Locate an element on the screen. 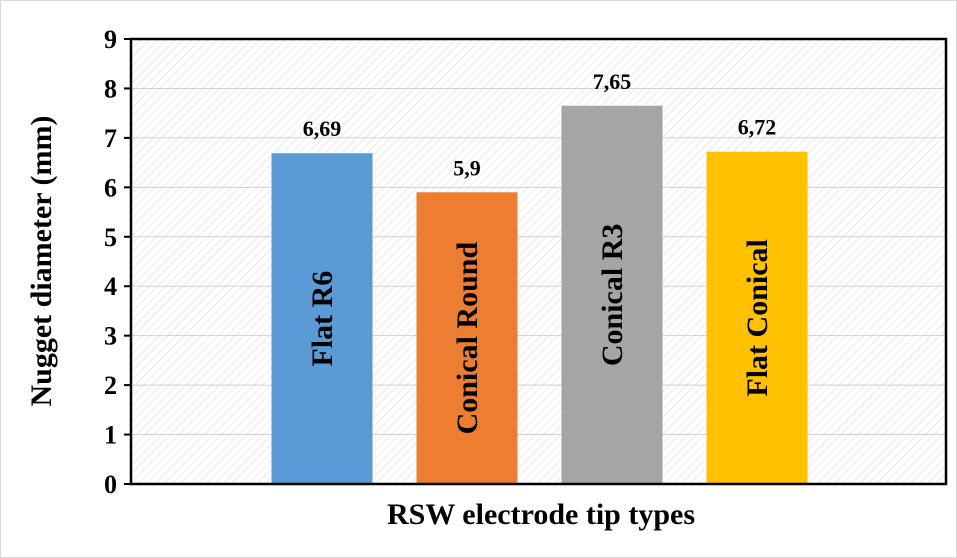 Image resolution: width=957 pixels, height=558 pixels. y-tick-label: 5 is located at coordinates (110, 237).